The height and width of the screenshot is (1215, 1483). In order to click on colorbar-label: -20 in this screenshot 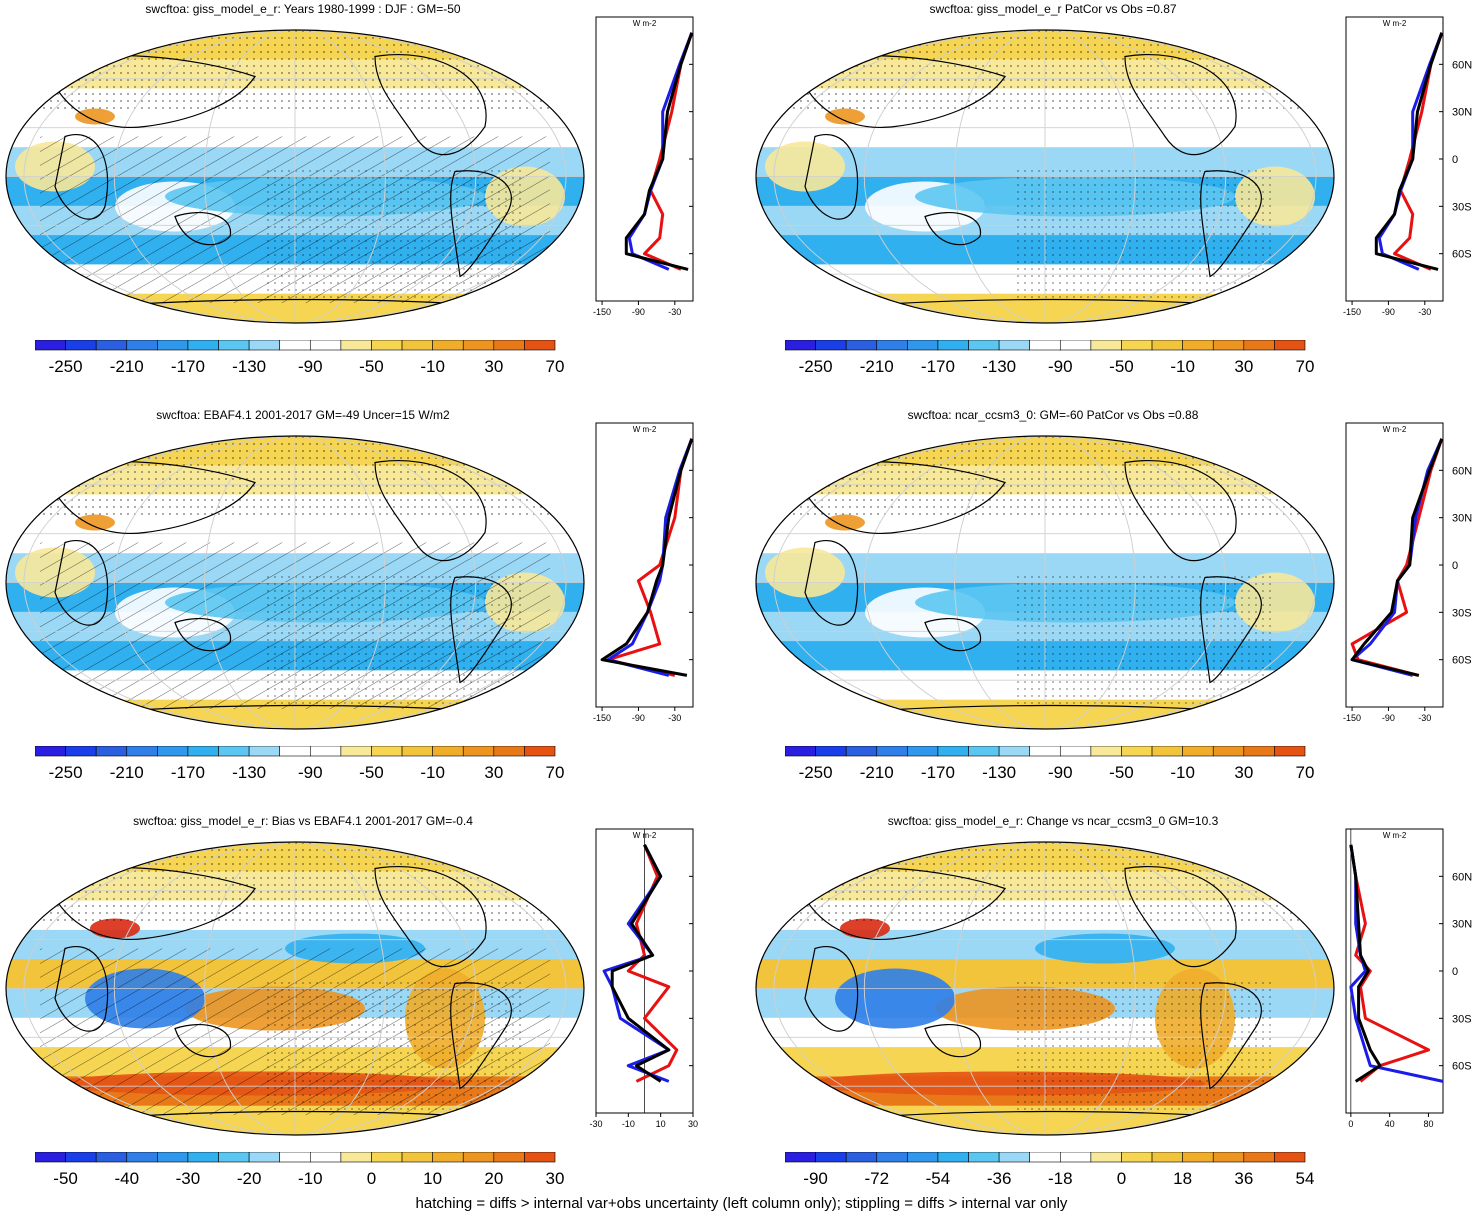, I will do `click(249, 1178)`.